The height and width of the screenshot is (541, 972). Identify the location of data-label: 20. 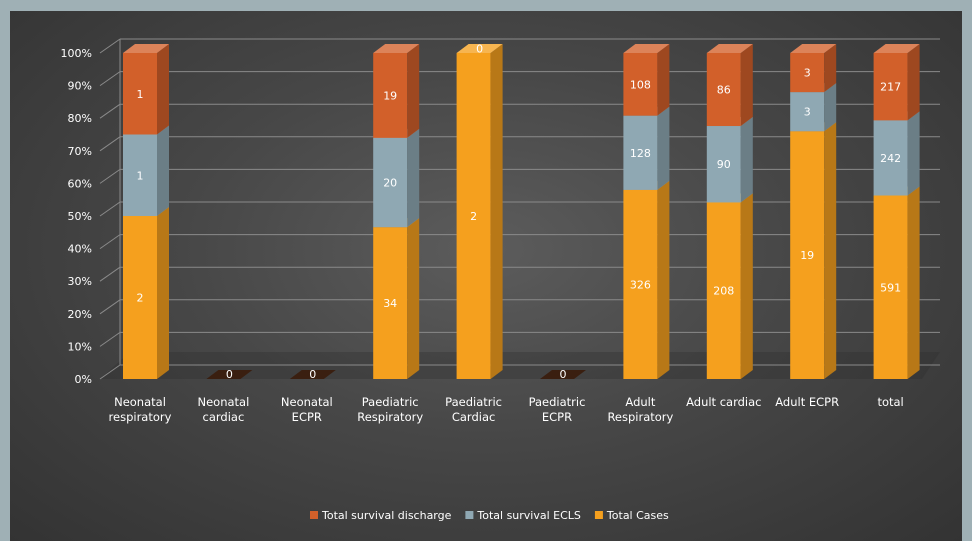
(390, 183).